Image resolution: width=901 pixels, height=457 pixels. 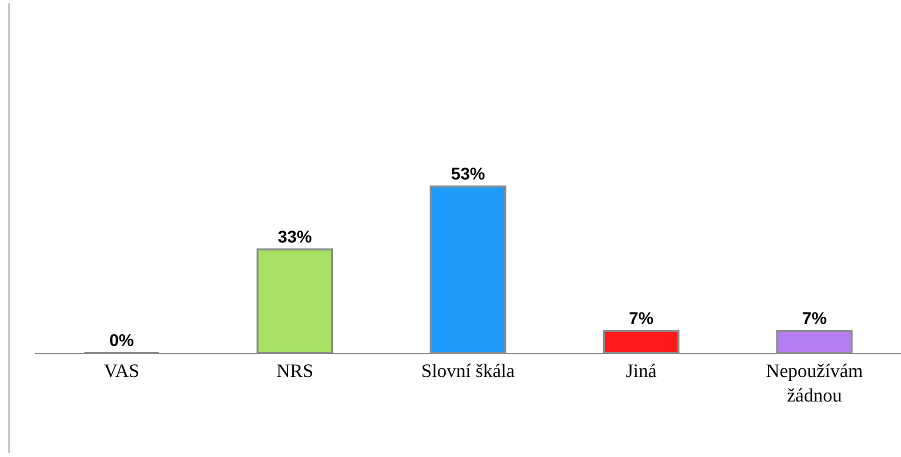 I want to click on data-label: 33%, so click(x=295, y=236).